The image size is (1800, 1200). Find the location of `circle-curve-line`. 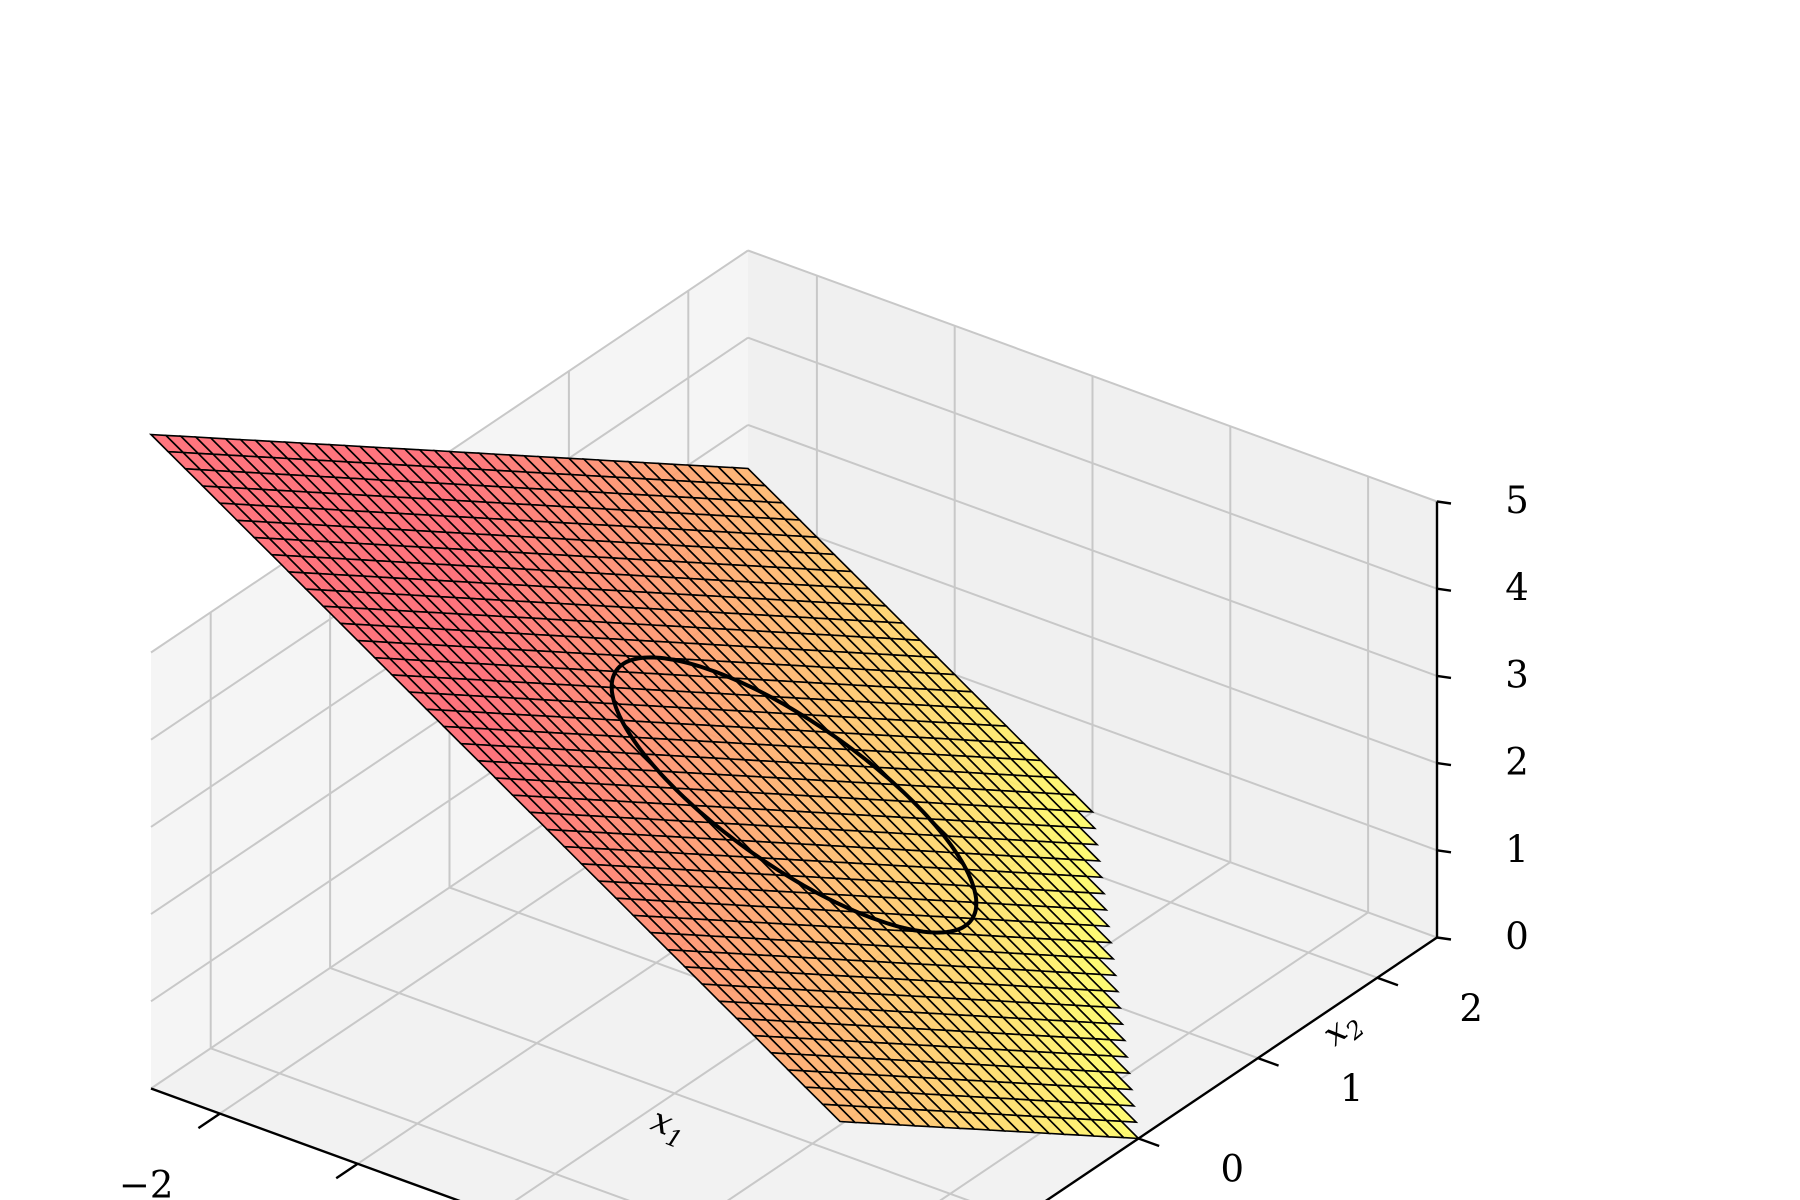

circle-curve-line is located at coordinates (794, 795).